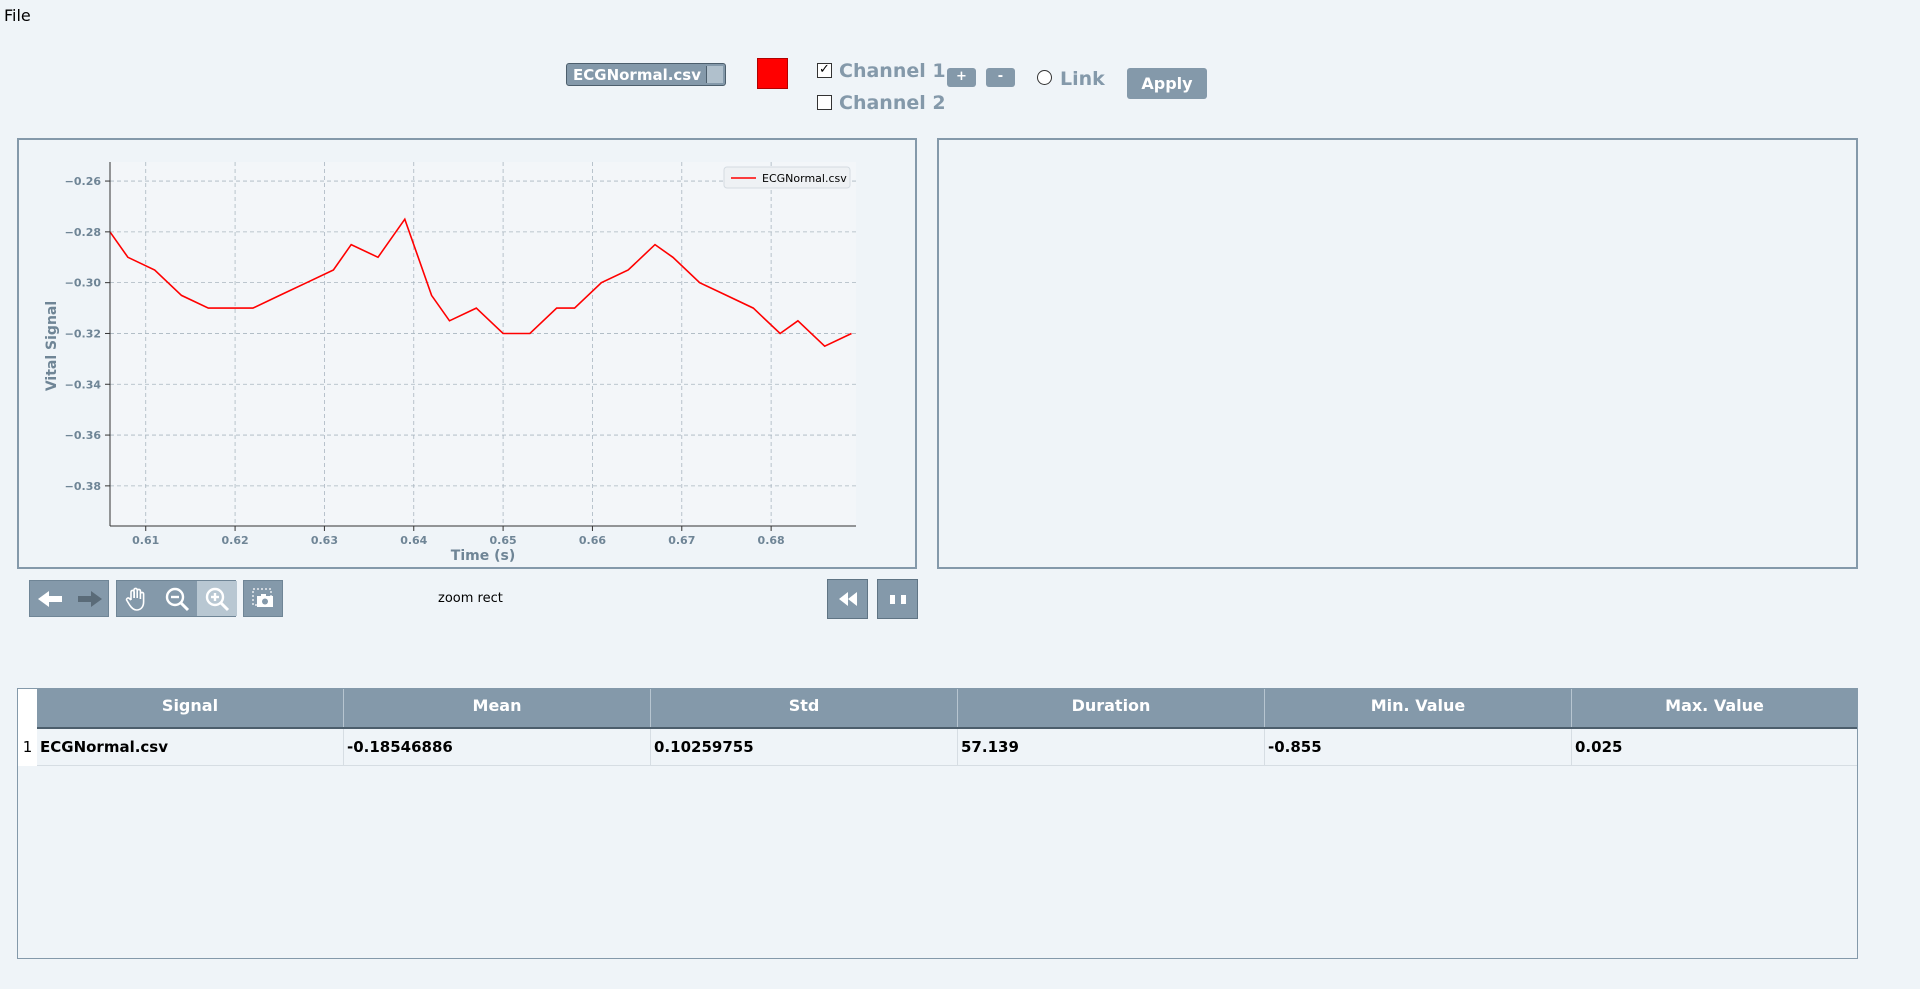 The image size is (1920, 989). I want to click on file-select: ECGNormal.csv, so click(646, 74).